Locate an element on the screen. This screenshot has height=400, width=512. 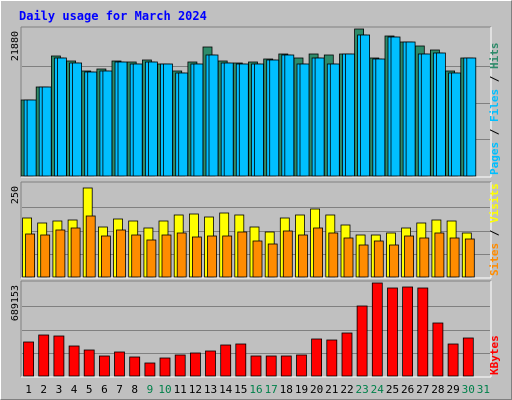
x-label-17: 17 is located at coordinates (271, 389).